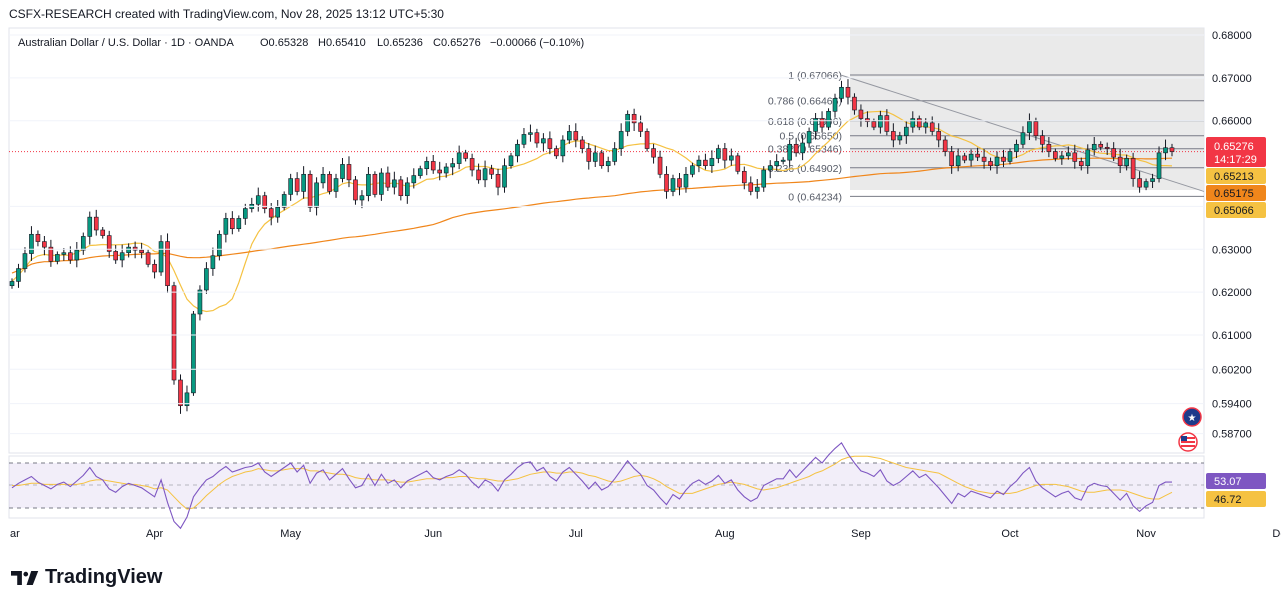 The height and width of the screenshot is (607, 1281). Describe the element at coordinates (1234, 147) in the screenshot. I see `current-price-label: 0.65276` at that location.